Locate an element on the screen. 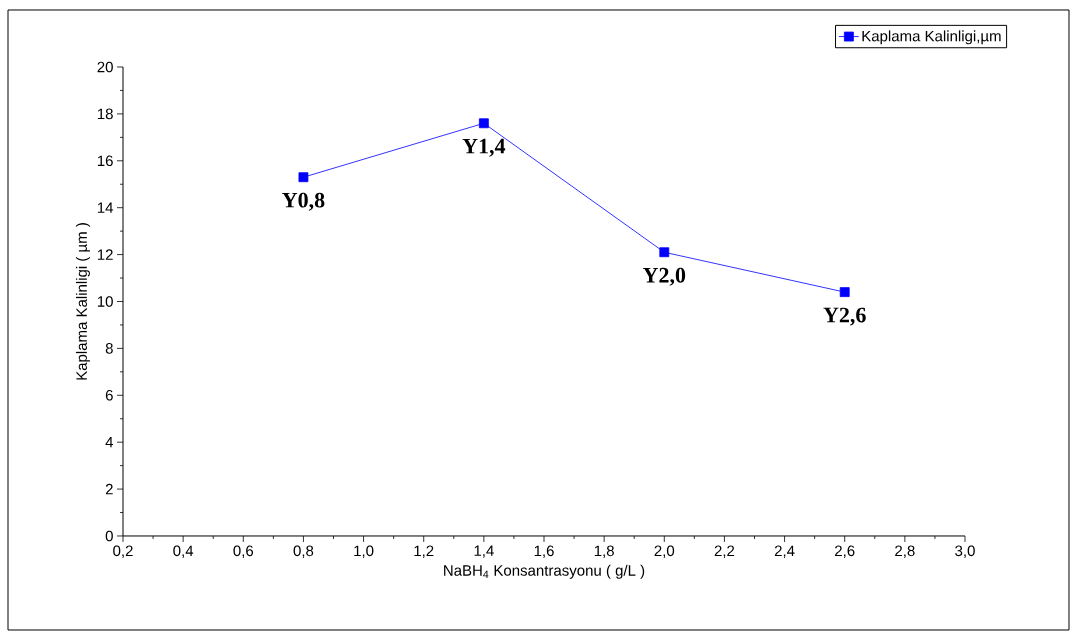 This screenshot has height=632, width=1077. x-tick-label: 0,6 is located at coordinates (243, 551).